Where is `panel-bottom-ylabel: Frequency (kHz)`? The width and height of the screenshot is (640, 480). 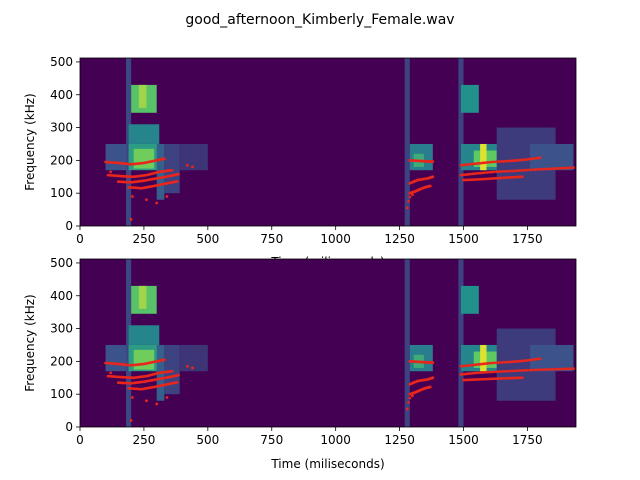
panel-bottom-ylabel: Frequency (kHz) is located at coordinates (30, 342).